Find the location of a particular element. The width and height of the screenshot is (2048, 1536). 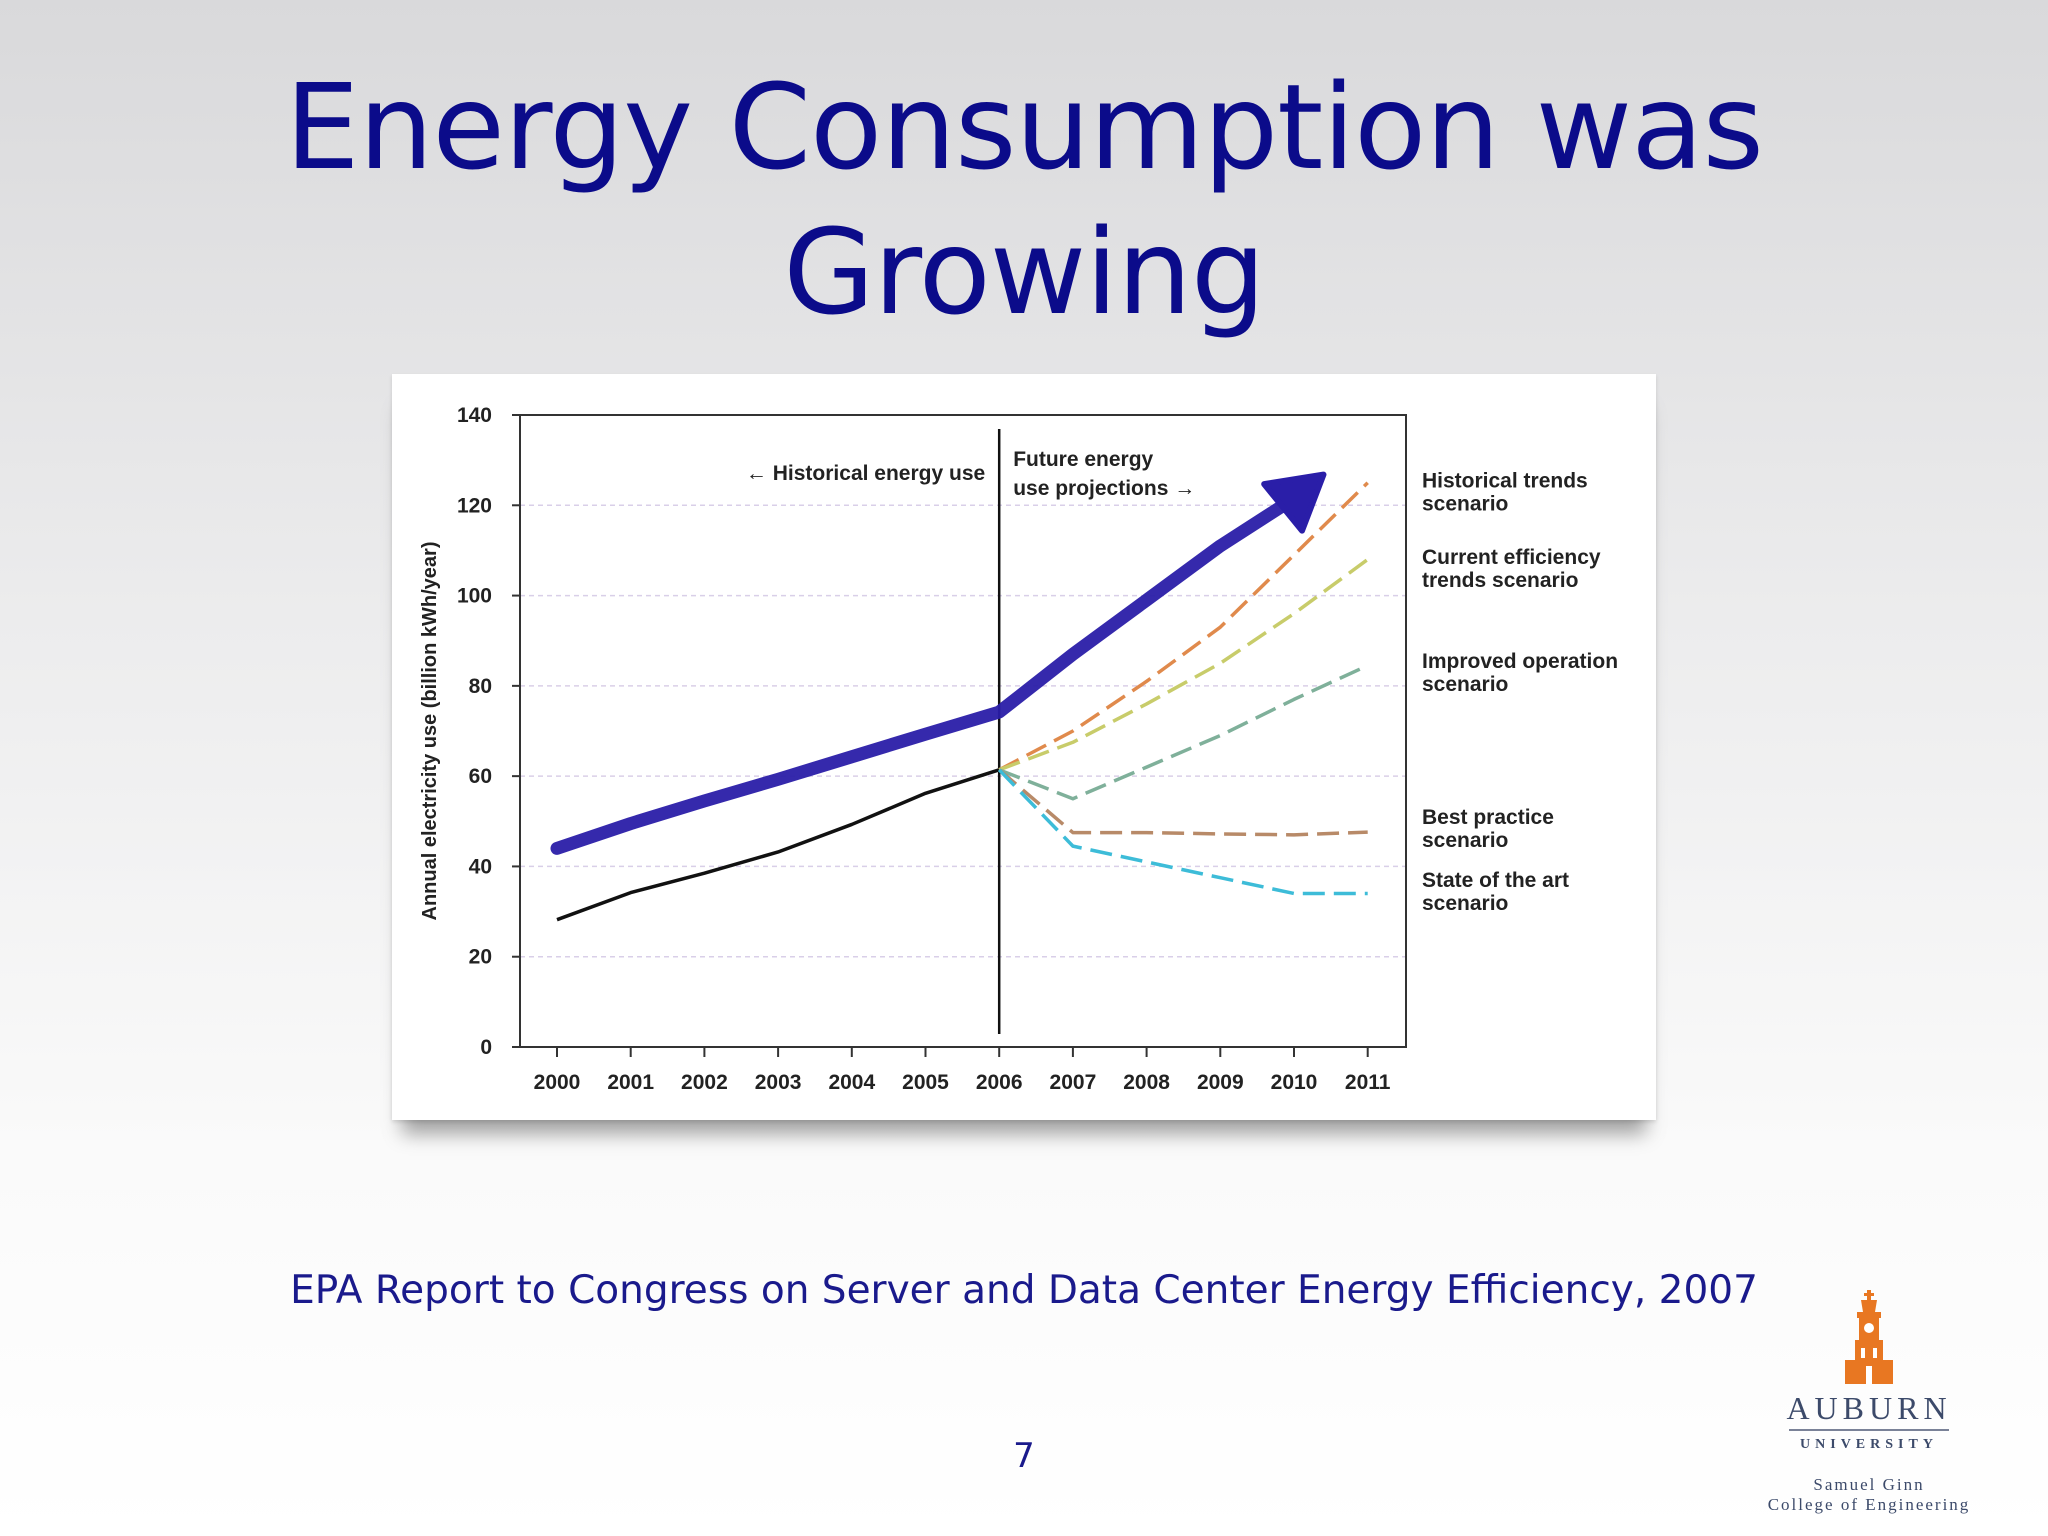

y-tick-label: 80 is located at coordinates (480, 686).